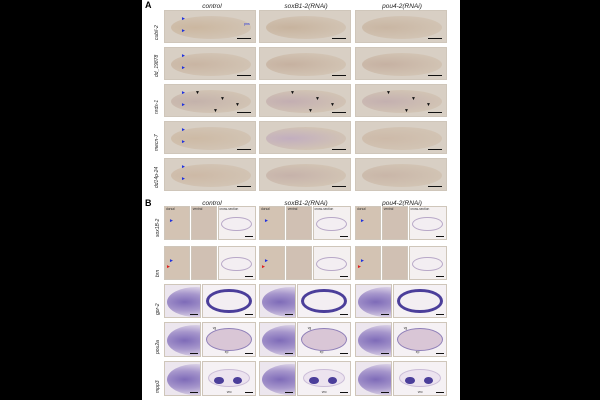 Image resolution: width=600 pixels, height=400 pixels. I want to click on cross-section-image: cross-section, so click(331, 223).